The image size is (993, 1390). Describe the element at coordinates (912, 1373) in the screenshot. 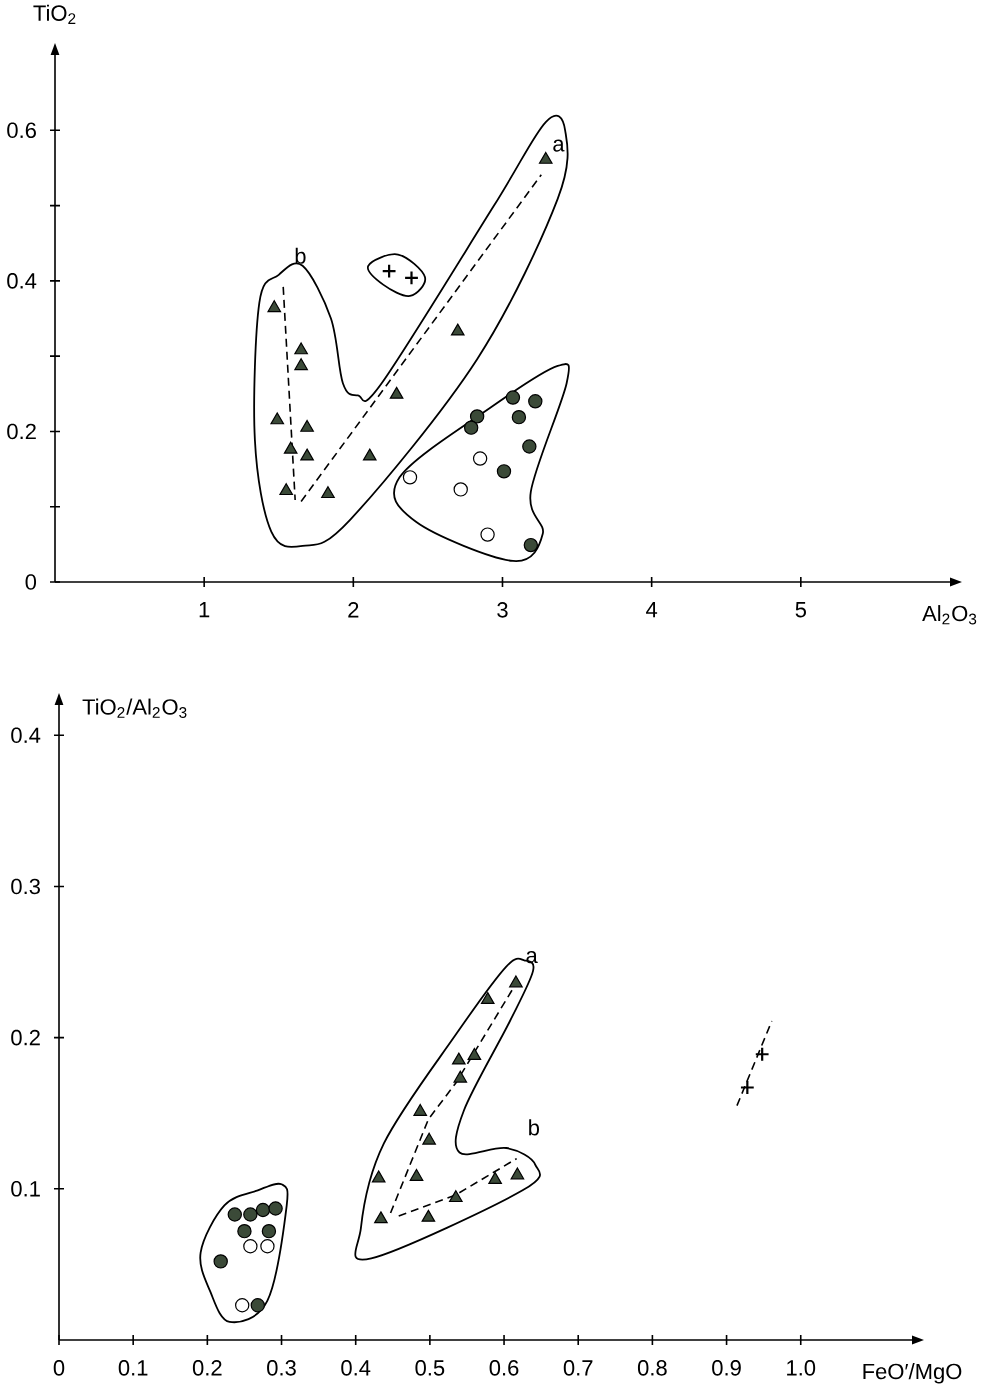

I see `x-axis-title: FeO′/MgO` at that location.